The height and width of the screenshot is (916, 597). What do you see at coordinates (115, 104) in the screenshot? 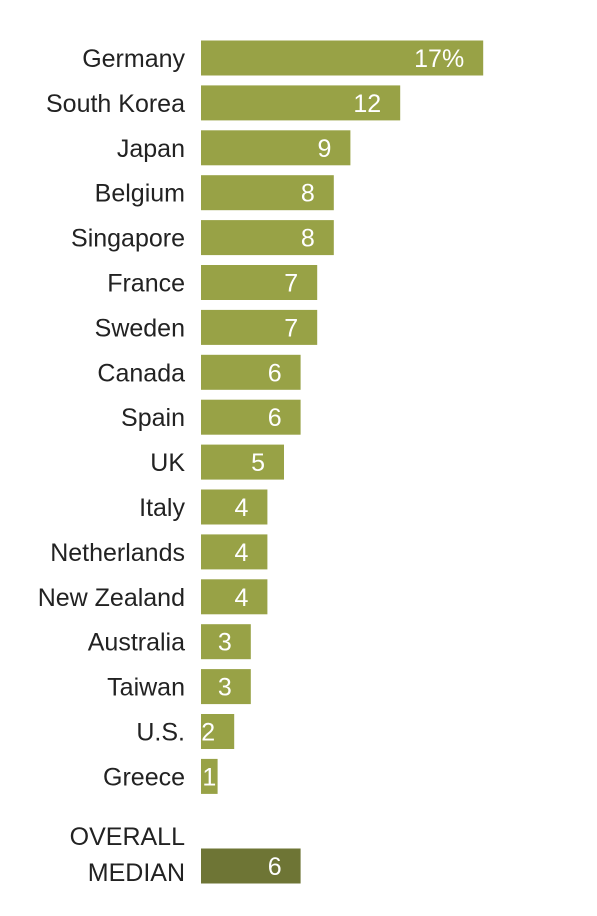
I see `category-label: South Korea` at bounding box center [115, 104].